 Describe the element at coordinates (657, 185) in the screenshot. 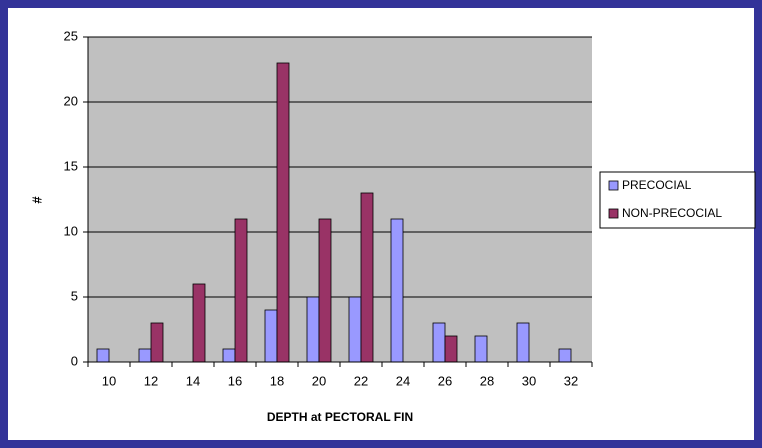

I see `legend-label: PRECOCIAL` at that location.